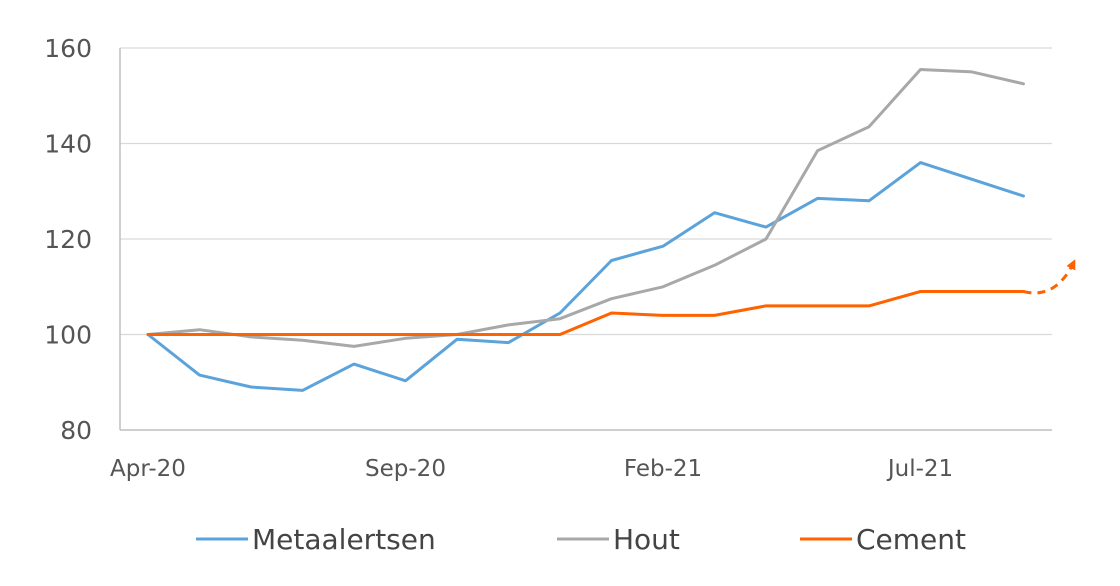  What do you see at coordinates (911, 539) in the screenshot?
I see `legend-label: Cement` at bounding box center [911, 539].